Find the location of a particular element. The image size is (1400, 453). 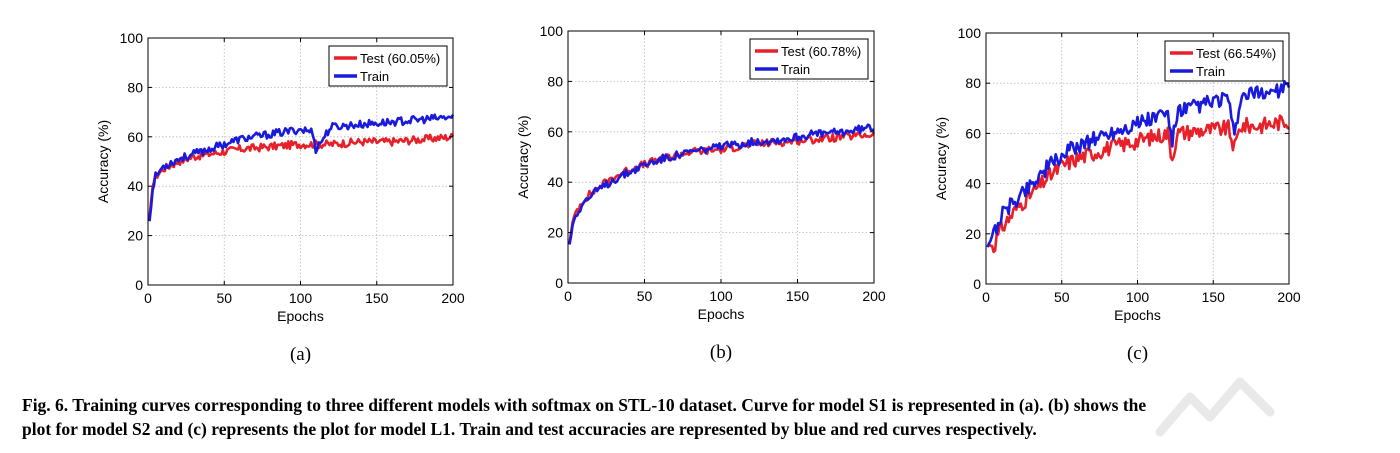

legend: Test (60.78%) Train is located at coordinates (809, 59).